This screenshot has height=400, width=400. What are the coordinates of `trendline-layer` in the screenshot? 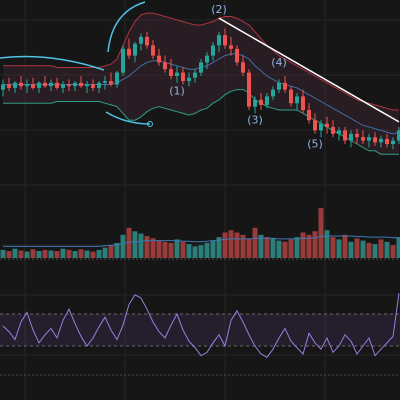 It's located at (309, 70).